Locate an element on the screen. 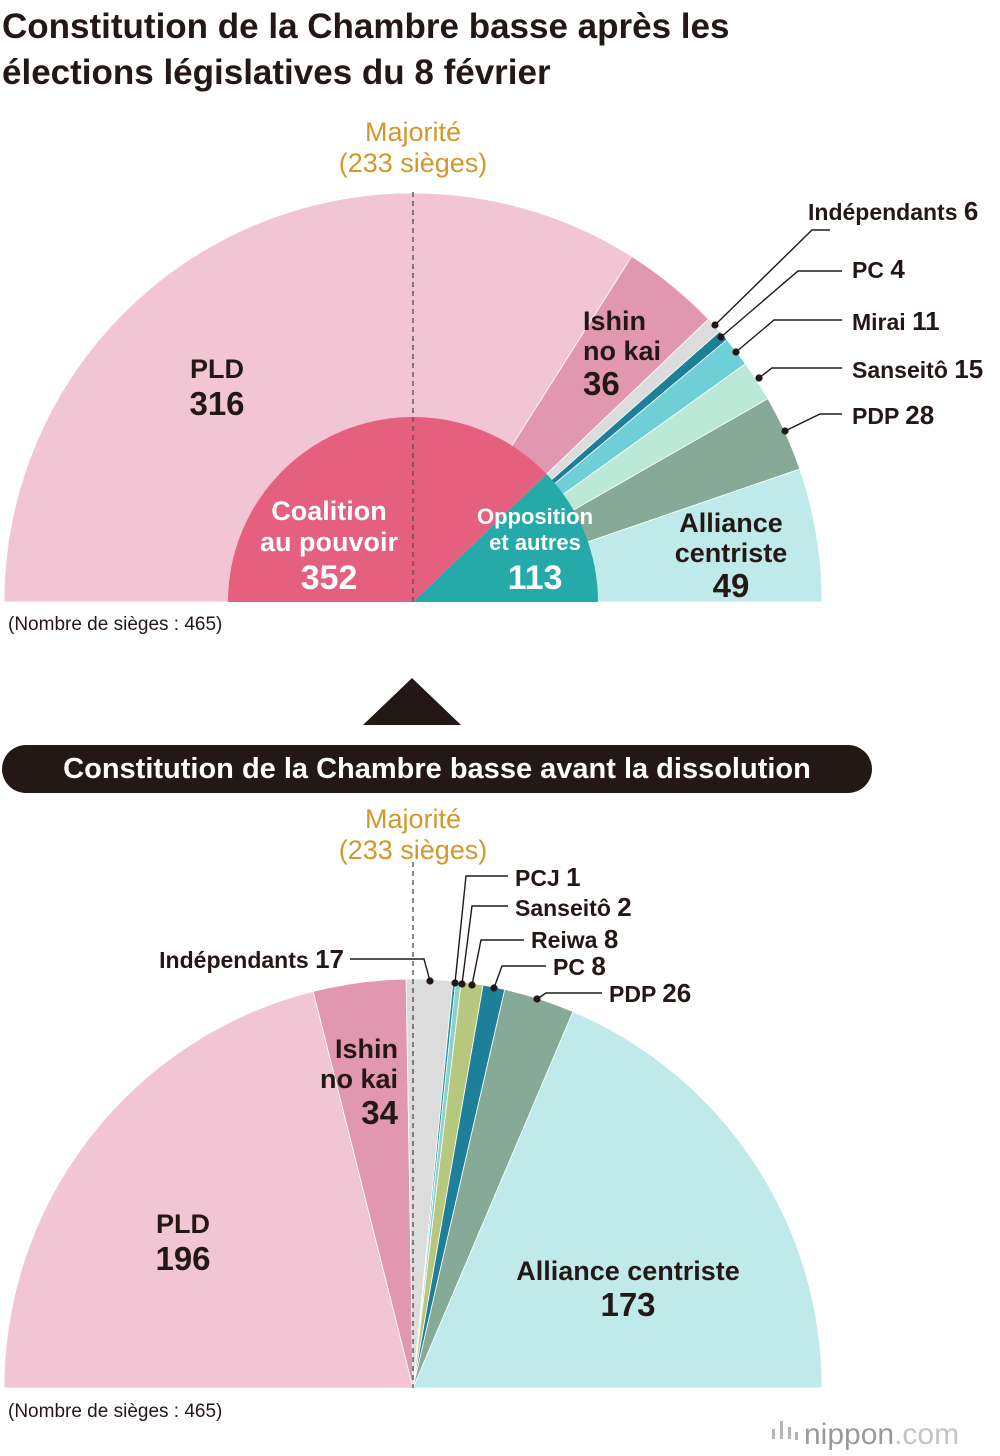 This screenshot has height=1456, width=1000. label-reiwa: Reiwa 8 is located at coordinates (574, 939).